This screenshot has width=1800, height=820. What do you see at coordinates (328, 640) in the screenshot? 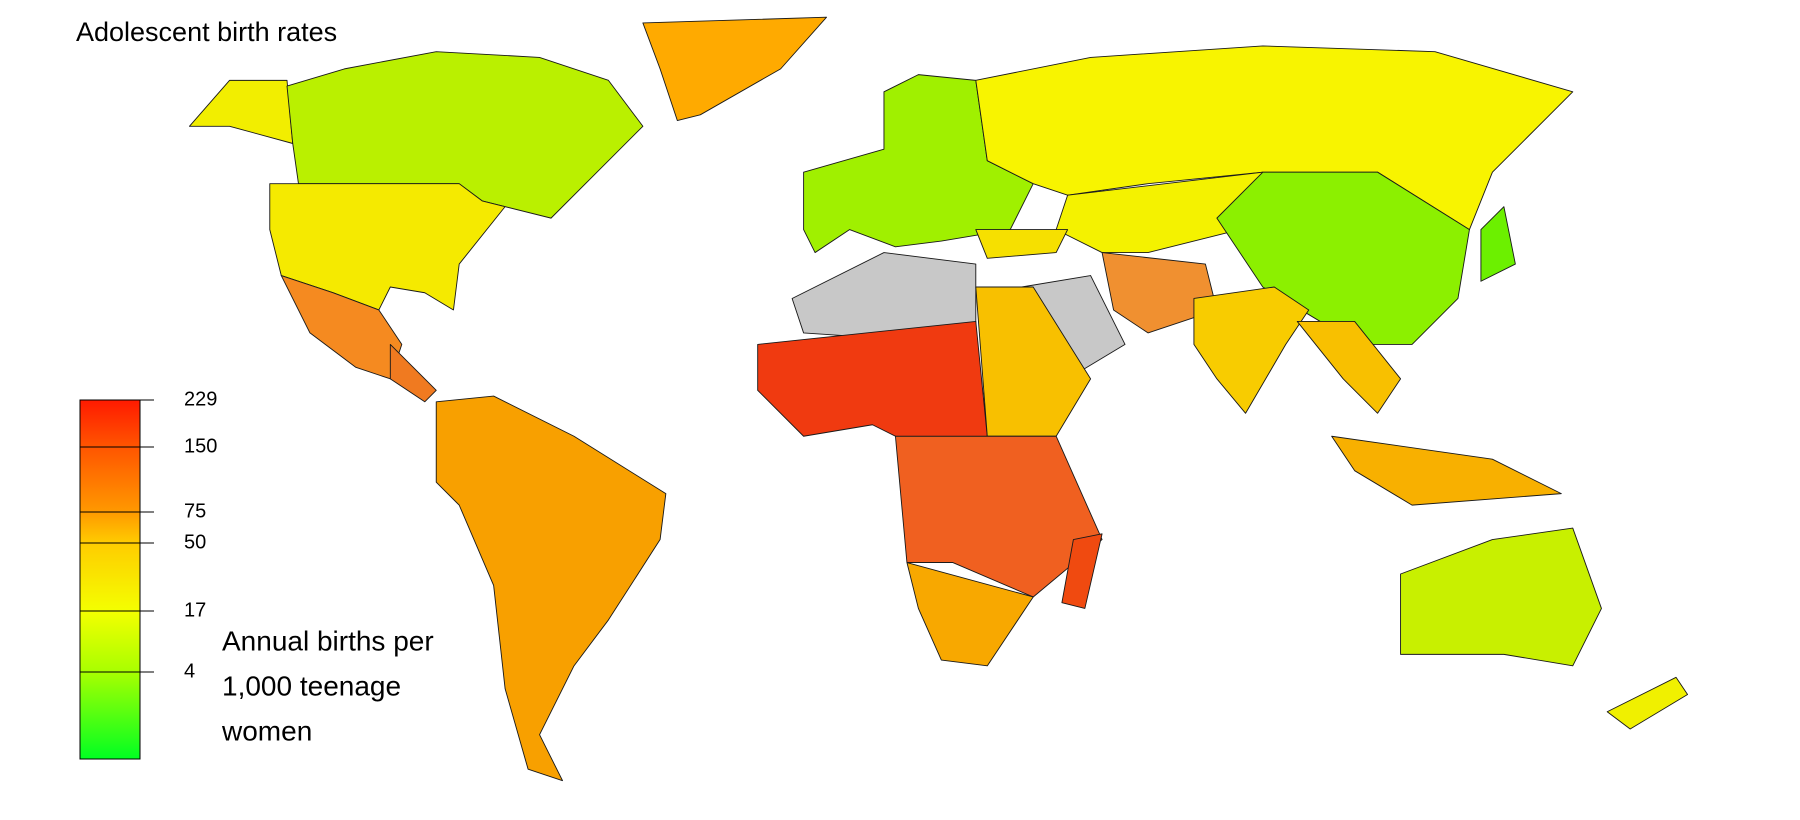
I see `scale-caption: Annual births per` at bounding box center [328, 640].